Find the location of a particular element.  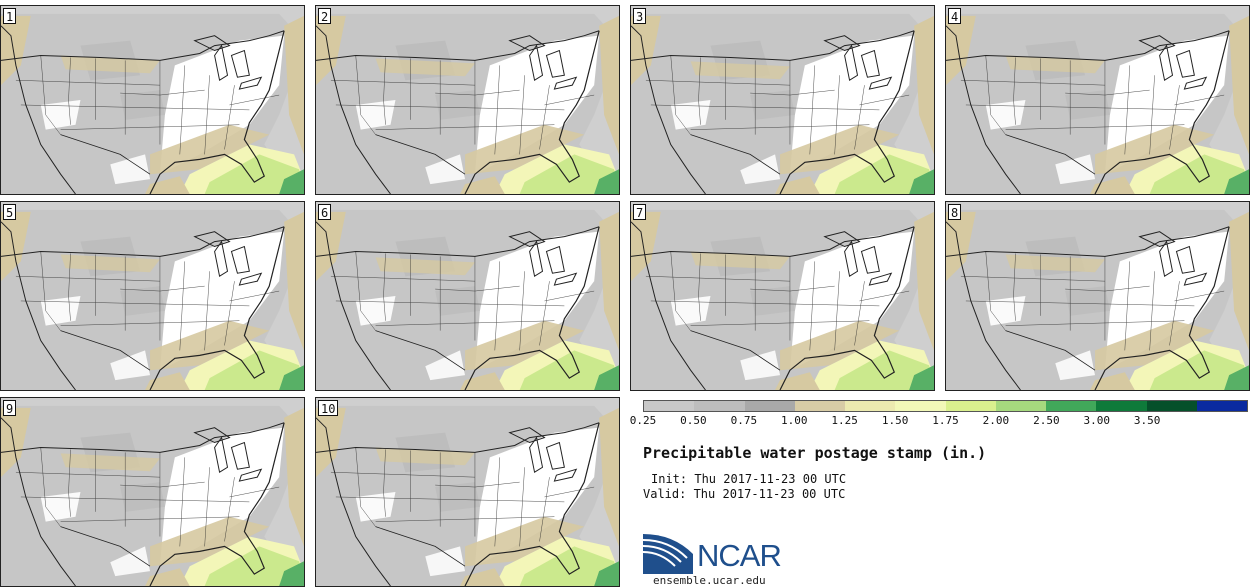

member-panel: 5 is located at coordinates (152, 296).